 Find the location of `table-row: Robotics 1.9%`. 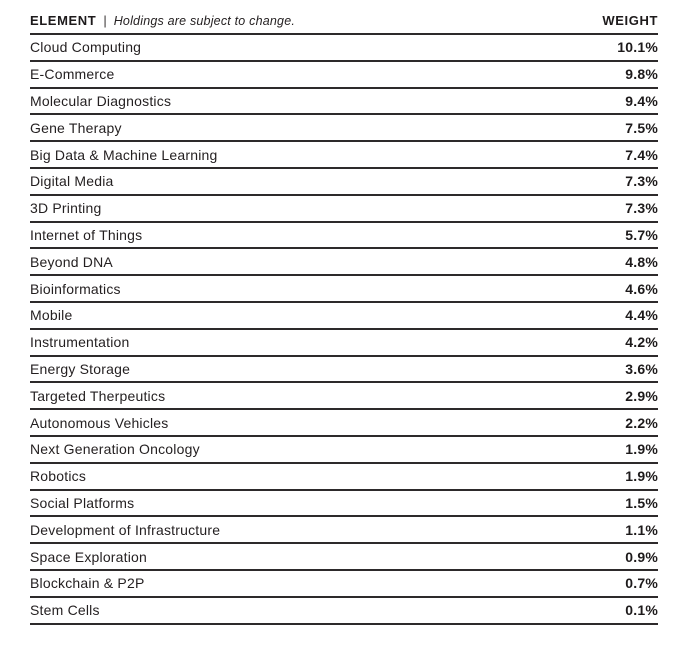

table-row: Robotics 1.9% is located at coordinates (344, 477).